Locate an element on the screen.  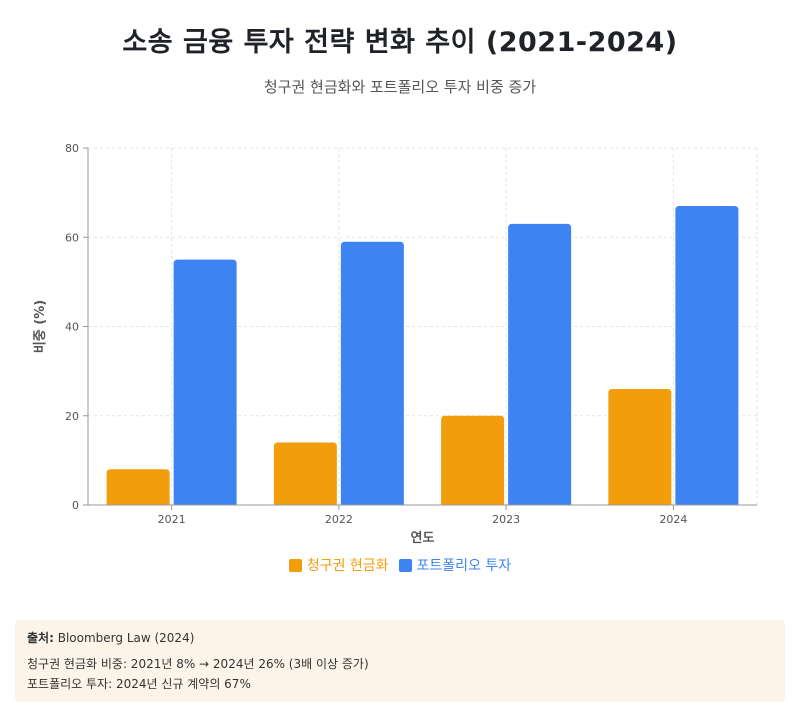
y-tick-label: 0 is located at coordinates (75, 505).